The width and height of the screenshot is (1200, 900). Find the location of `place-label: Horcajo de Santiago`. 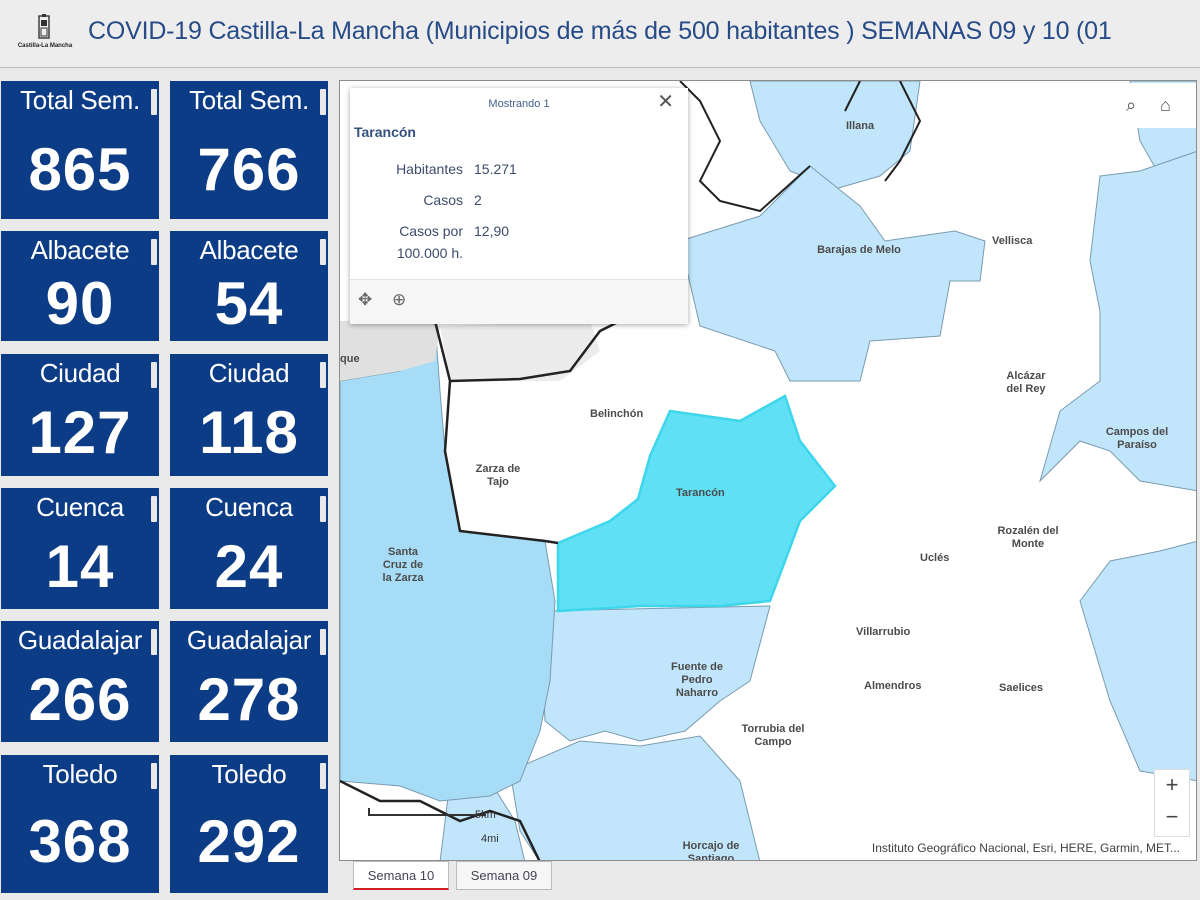

place-label: Horcajo de Santiago is located at coordinates (711, 850).